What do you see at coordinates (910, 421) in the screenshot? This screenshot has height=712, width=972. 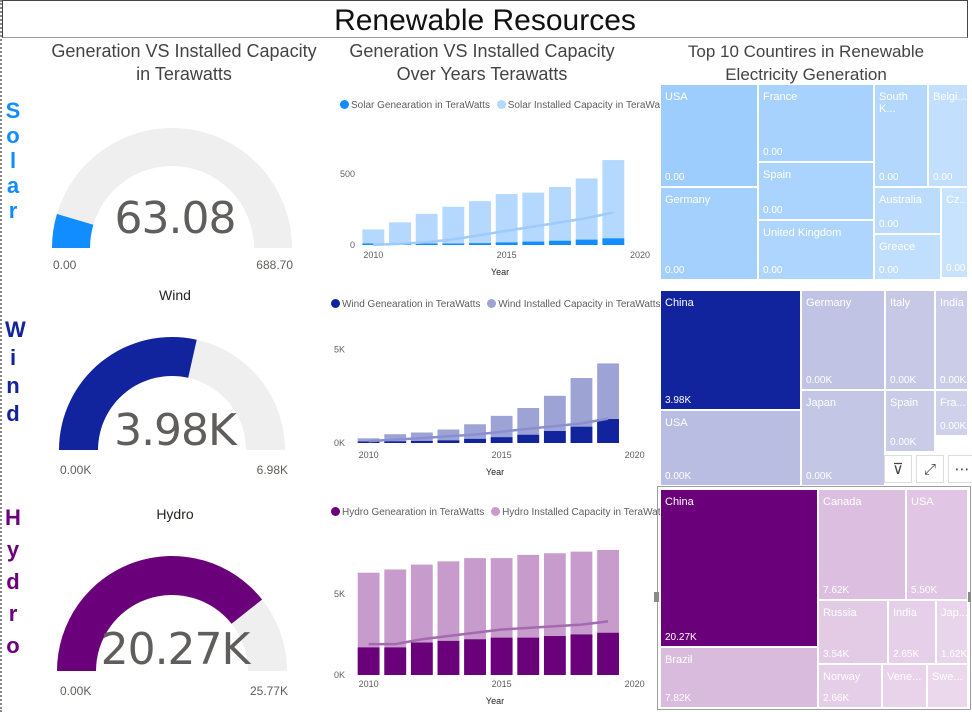 I see `wind-treemap-cell: Spain 0.00K` at bounding box center [910, 421].